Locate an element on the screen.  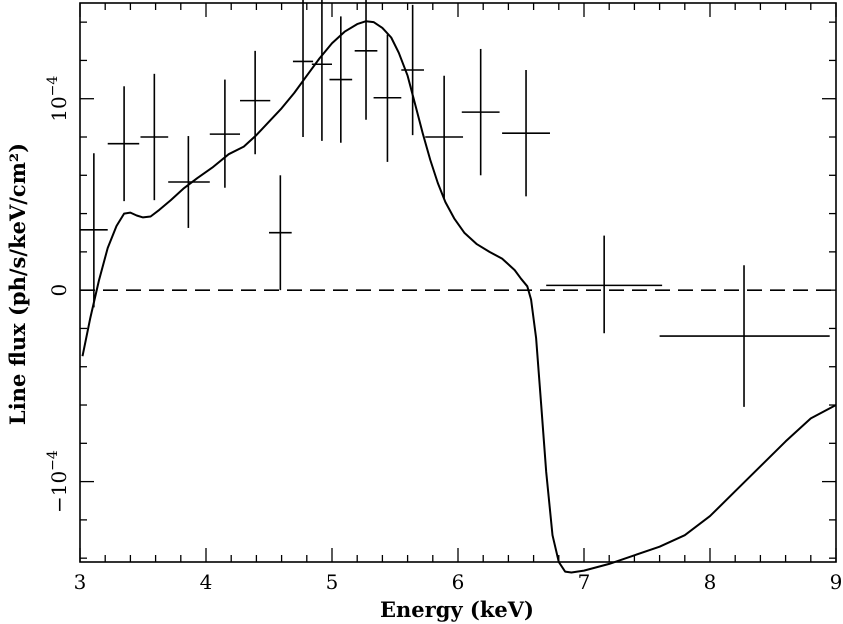
y-tick-label: 0 is located at coordinates (59, 290).